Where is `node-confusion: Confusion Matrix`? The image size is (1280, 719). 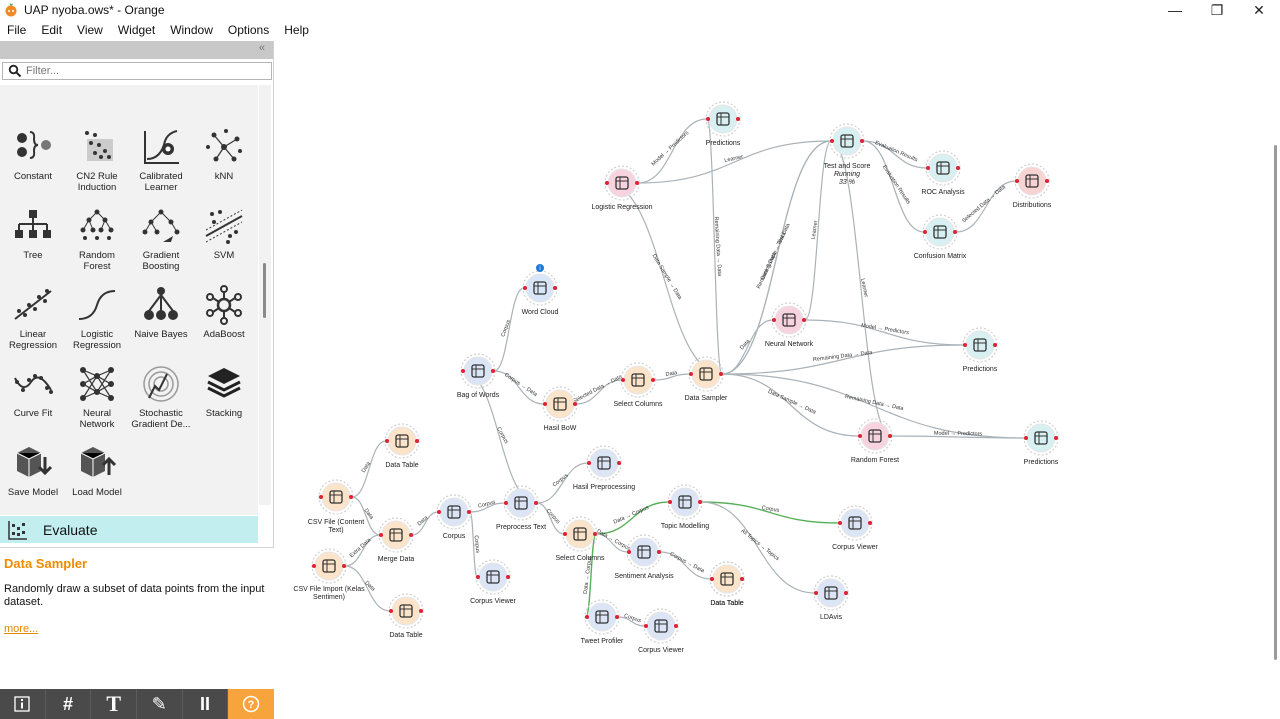 node-confusion: Confusion Matrix is located at coordinates (940, 237).